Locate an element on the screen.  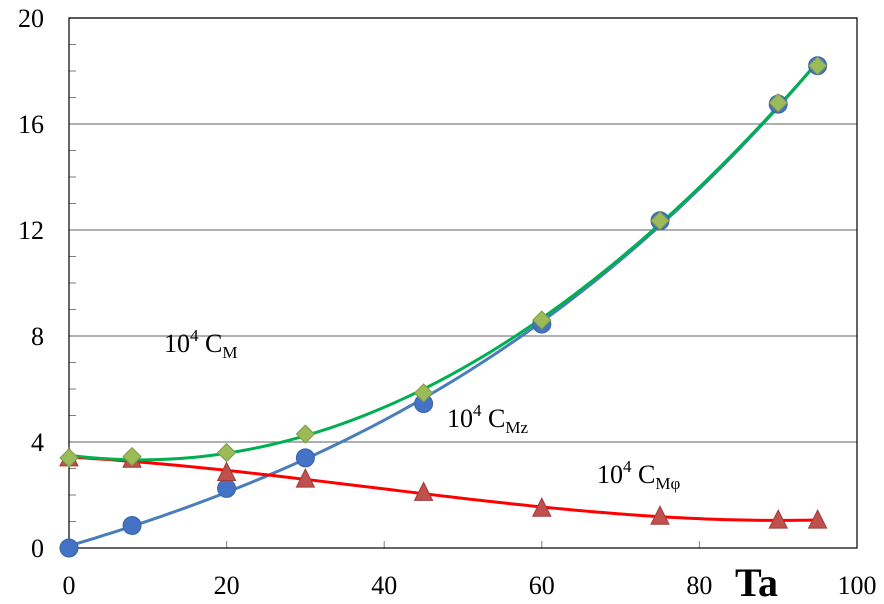
x-axis-title: Ta is located at coordinates (756, 582).